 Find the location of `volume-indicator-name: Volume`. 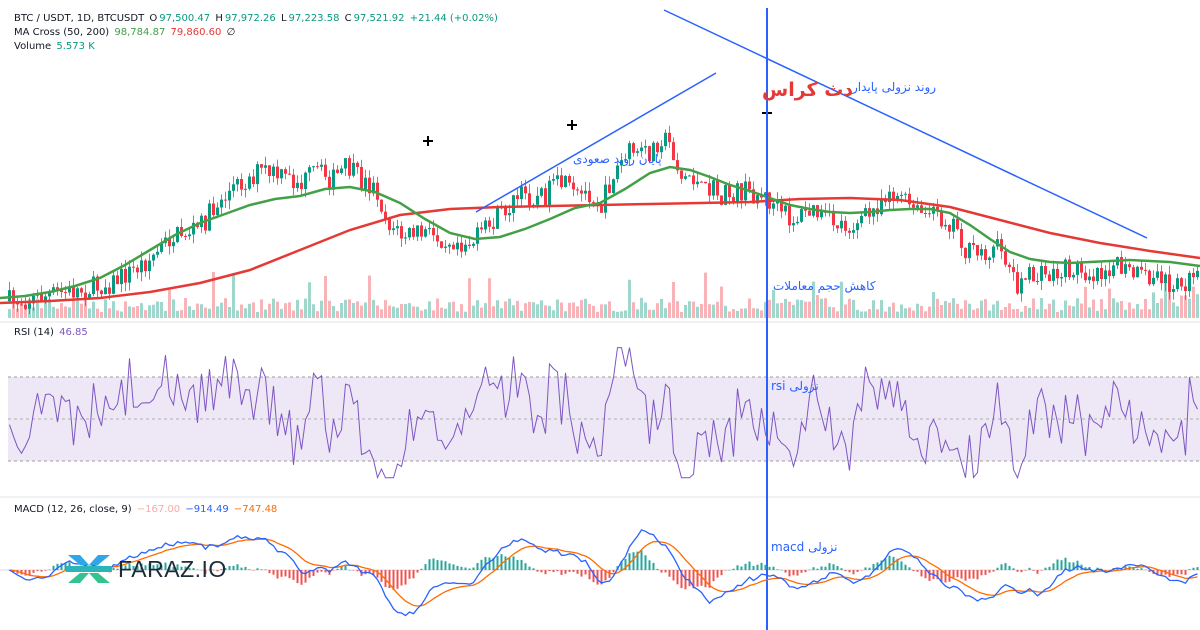

volume-indicator-name: Volume is located at coordinates (33, 46).